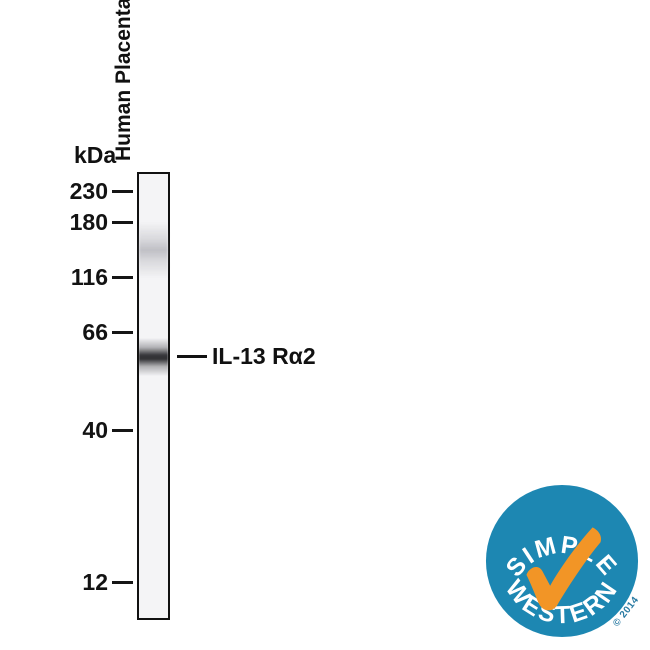  I want to click on band-il13ra2, so click(153, 357).